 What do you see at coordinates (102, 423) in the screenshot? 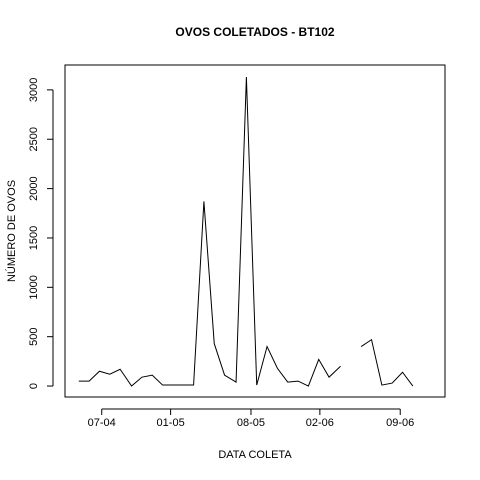
I see `x-tick-label: 07-04` at bounding box center [102, 423].